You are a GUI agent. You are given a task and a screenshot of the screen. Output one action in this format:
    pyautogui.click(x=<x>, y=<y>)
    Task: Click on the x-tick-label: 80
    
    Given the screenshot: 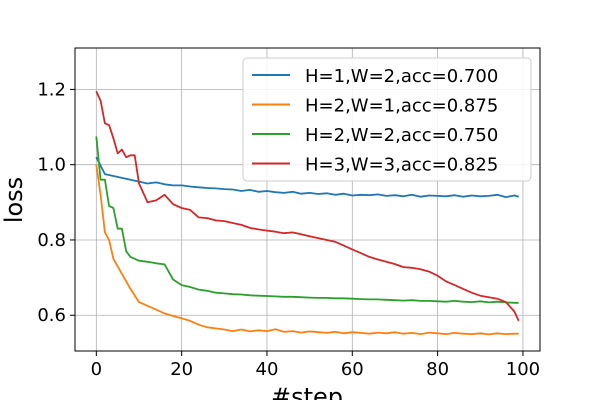 What is the action you would take?
    pyautogui.click(x=437, y=369)
    